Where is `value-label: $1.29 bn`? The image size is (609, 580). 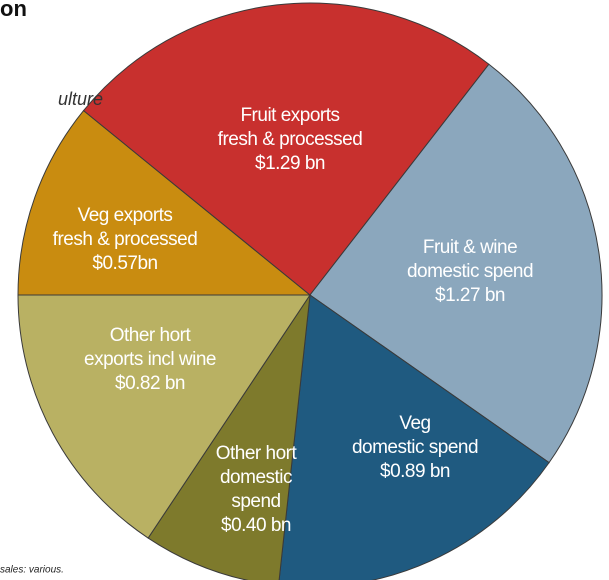
value-label: $1.29 bn is located at coordinates (290, 163).